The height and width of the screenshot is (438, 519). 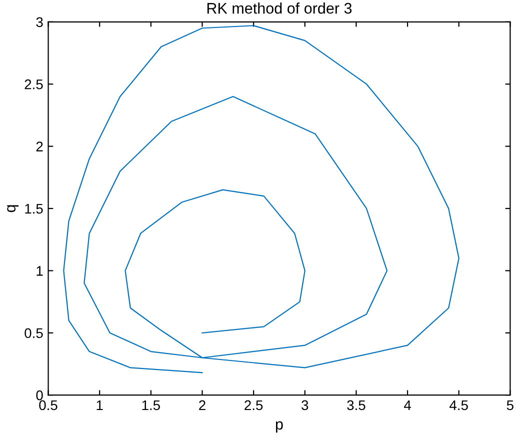 What do you see at coordinates (39, 147) in the screenshot?
I see `y-tick-label: 2` at bounding box center [39, 147].